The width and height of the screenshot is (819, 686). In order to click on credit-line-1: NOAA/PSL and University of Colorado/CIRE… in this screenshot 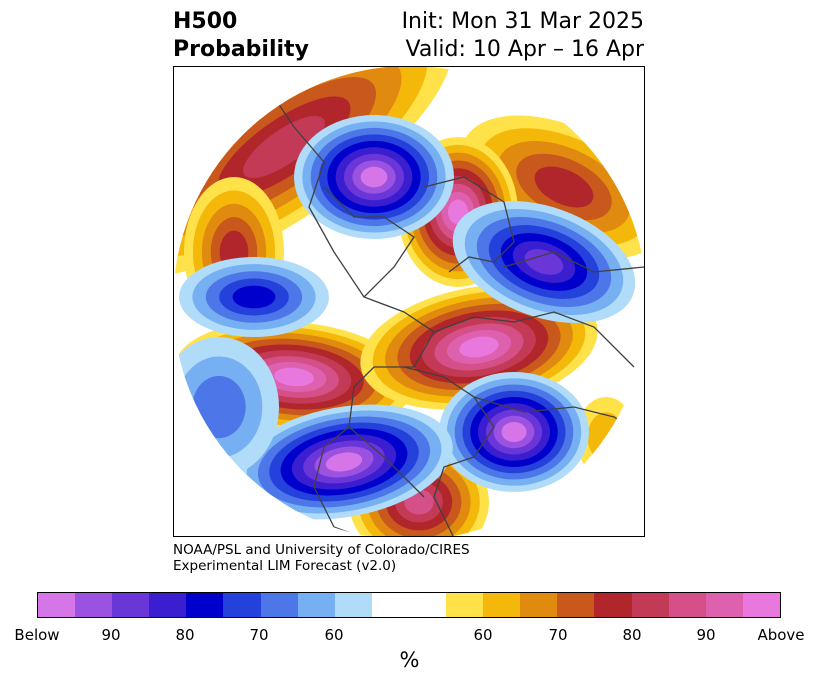, I will do `click(321, 550)`.